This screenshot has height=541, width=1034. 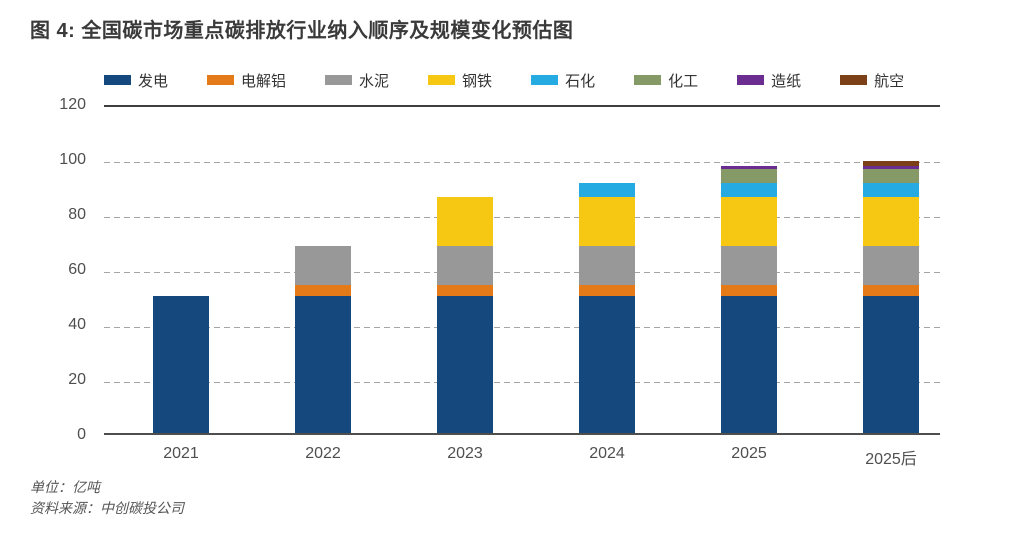 I want to click on legend-label: 化工, so click(x=683, y=81).